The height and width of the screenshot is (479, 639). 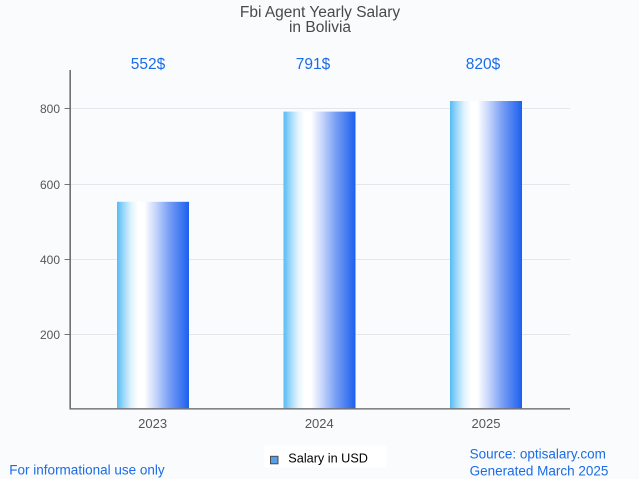 What do you see at coordinates (320, 12) in the screenshot?
I see `svg-text: Fbi Agent Yearly Salary` at bounding box center [320, 12].